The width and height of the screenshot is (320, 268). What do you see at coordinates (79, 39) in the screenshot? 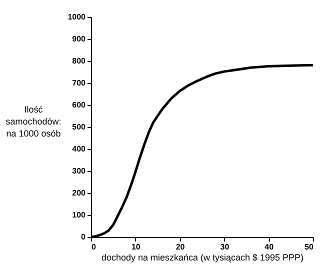
I see `y-tick-label: 900` at bounding box center [79, 39].